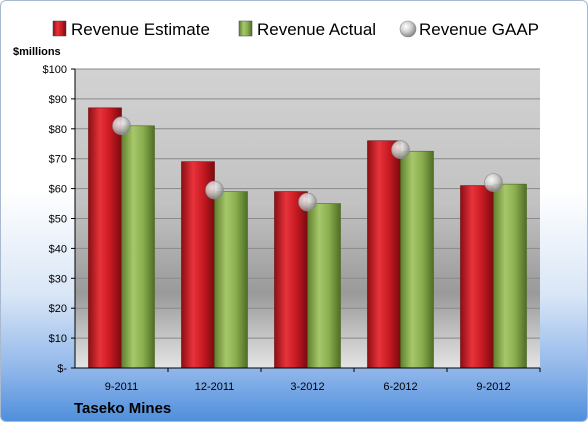  Describe the element at coordinates (55, 70) in the screenshot. I see `y-tick-label: $100` at that location.